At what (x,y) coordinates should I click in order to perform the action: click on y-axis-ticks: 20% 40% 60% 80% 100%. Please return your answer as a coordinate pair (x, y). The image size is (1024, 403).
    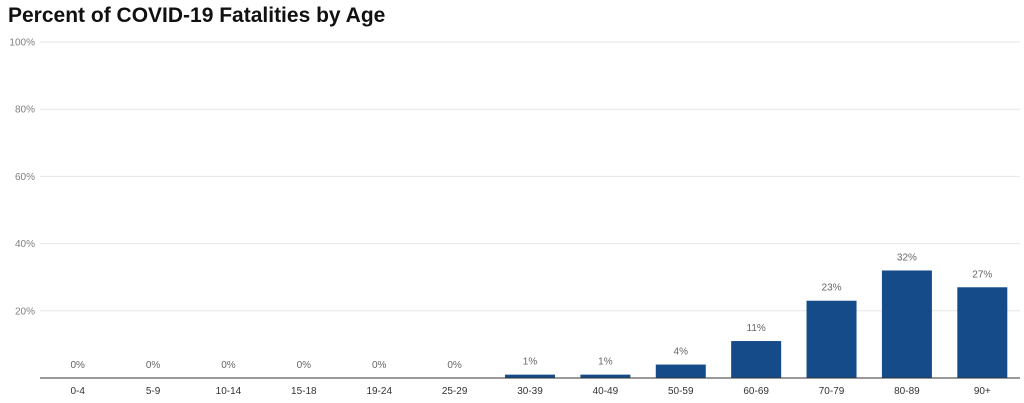
    Looking at the image, I should click on (22, 178).